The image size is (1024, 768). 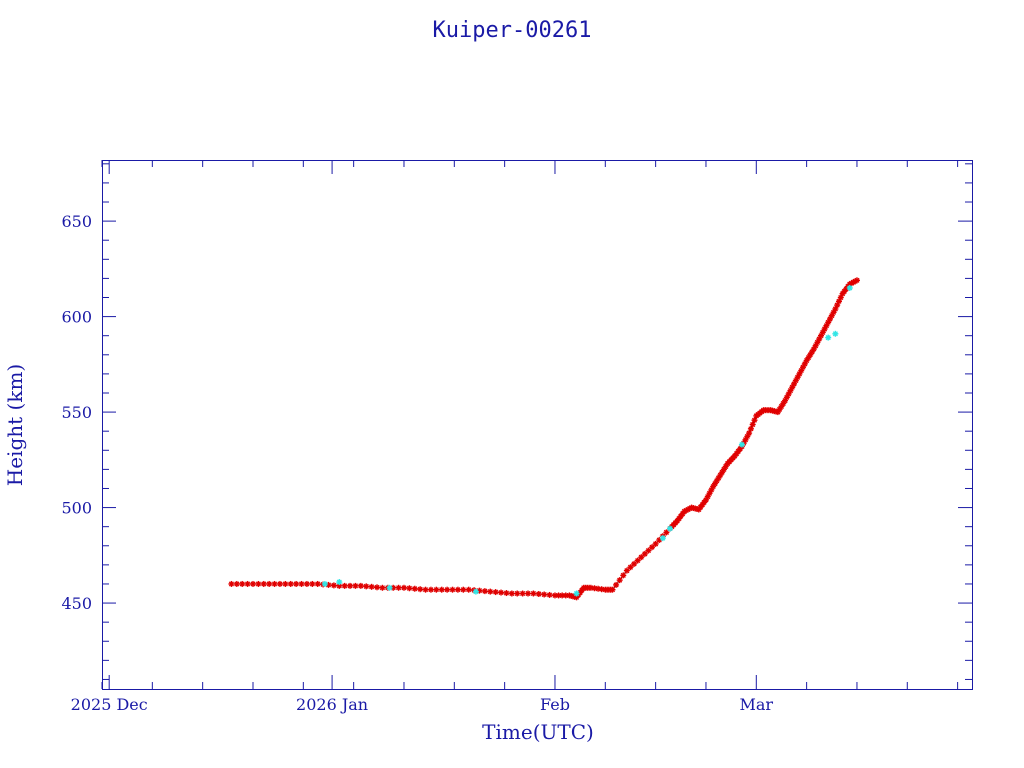 I want to click on y-tick-label: 450, so click(x=76, y=603).